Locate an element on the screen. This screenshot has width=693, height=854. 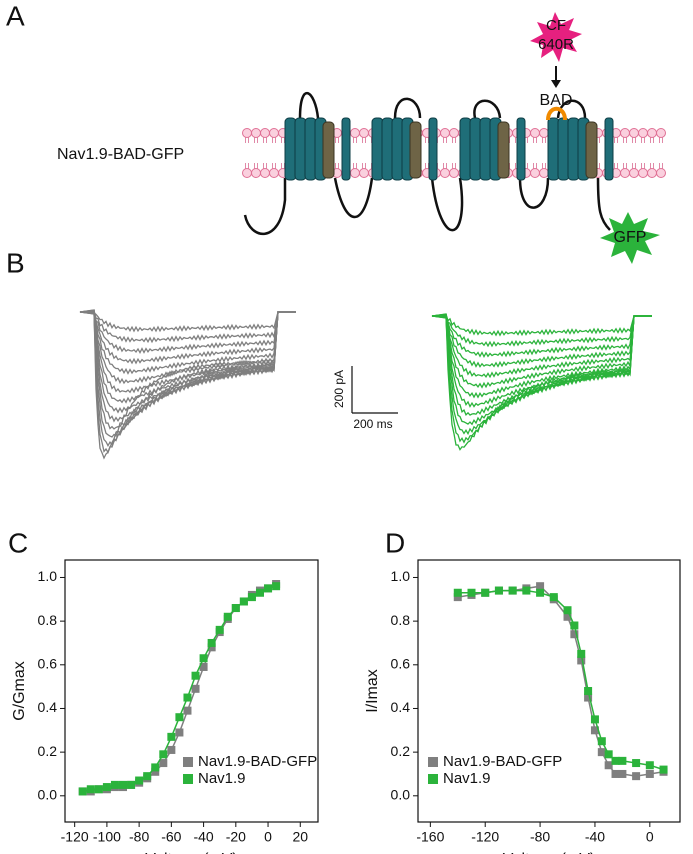
plot-frame is located at coordinates (549, 691).